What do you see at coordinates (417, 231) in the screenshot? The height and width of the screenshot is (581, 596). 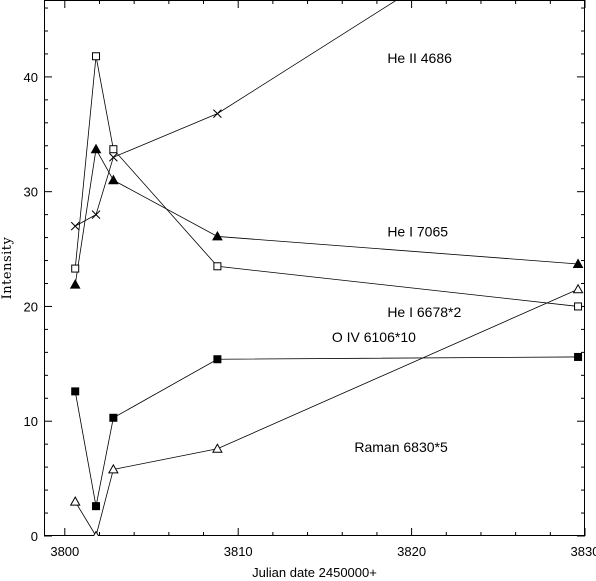 I see `annotation-he7065: He I 7065` at bounding box center [417, 231].